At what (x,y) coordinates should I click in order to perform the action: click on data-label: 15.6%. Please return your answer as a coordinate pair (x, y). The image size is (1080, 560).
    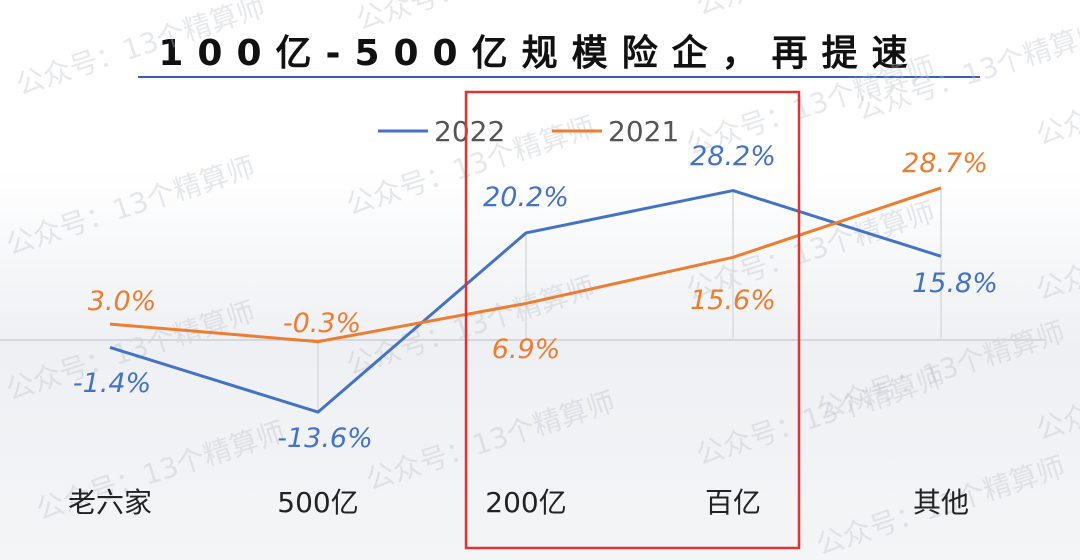
    Looking at the image, I should click on (733, 300).